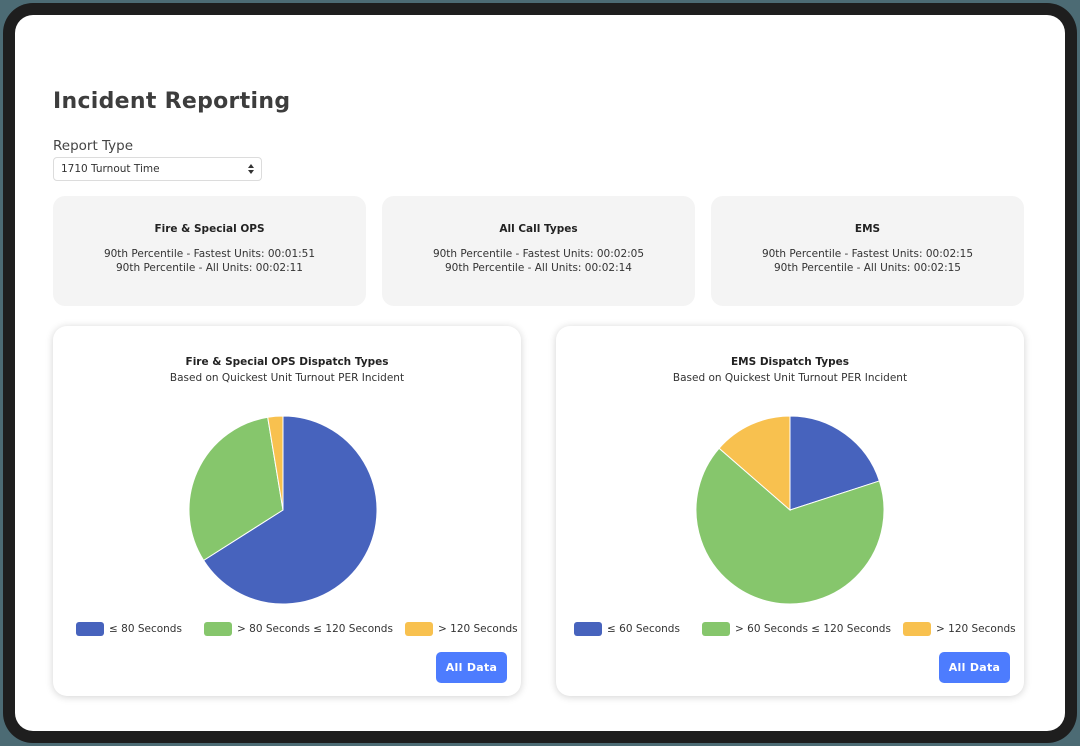 Image resolution: width=1080 pixels, height=746 pixels. Describe the element at coordinates (172, 101) in the screenshot. I see `page-title: Incident Reporting` at that location.